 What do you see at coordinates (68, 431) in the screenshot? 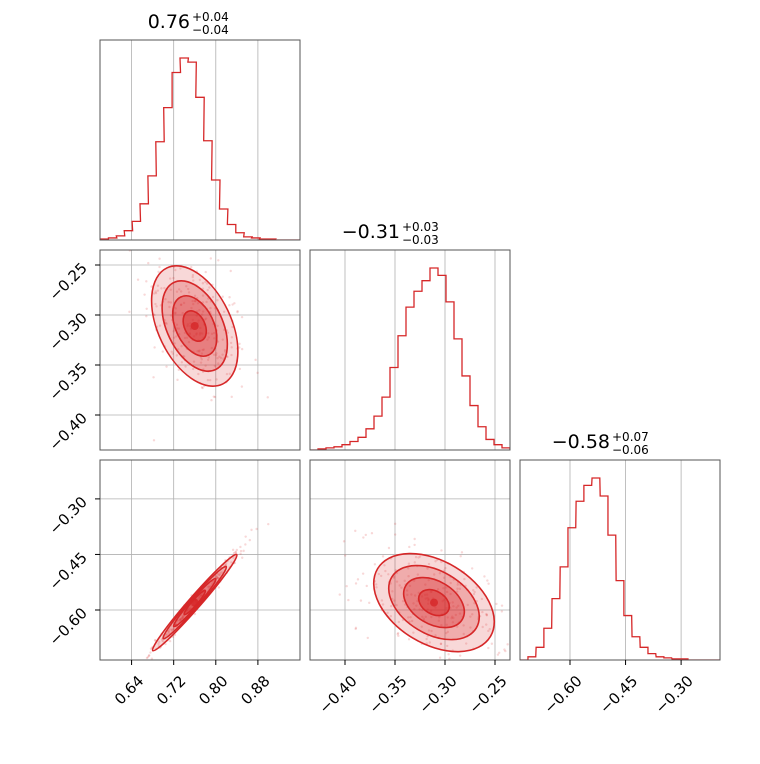
I see `y-tick-label: −0.40` at bounding box center [68, 431].